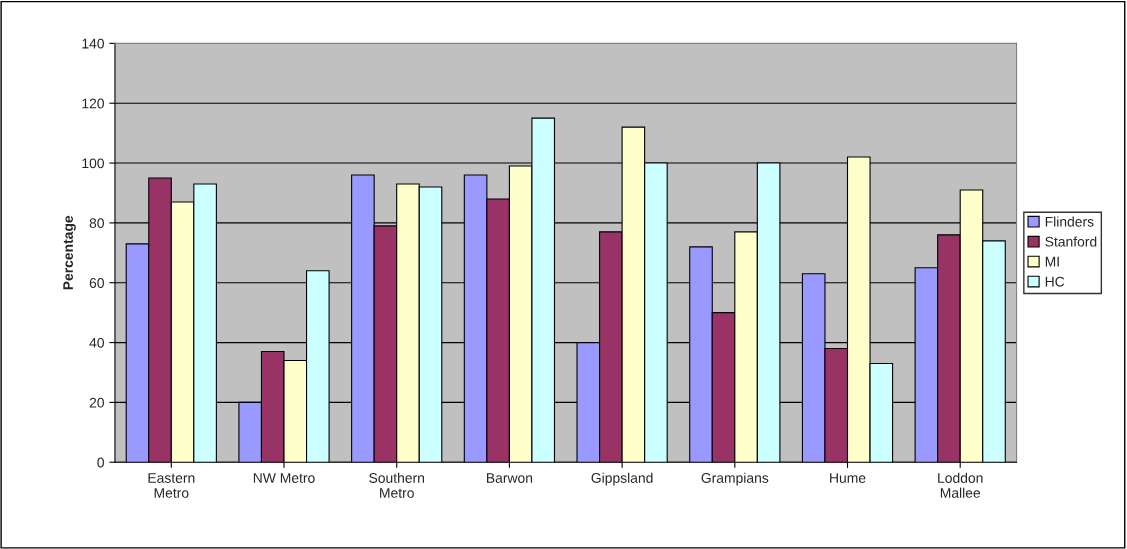  I want to click on y-tick-label: 80, so click(96, 223).